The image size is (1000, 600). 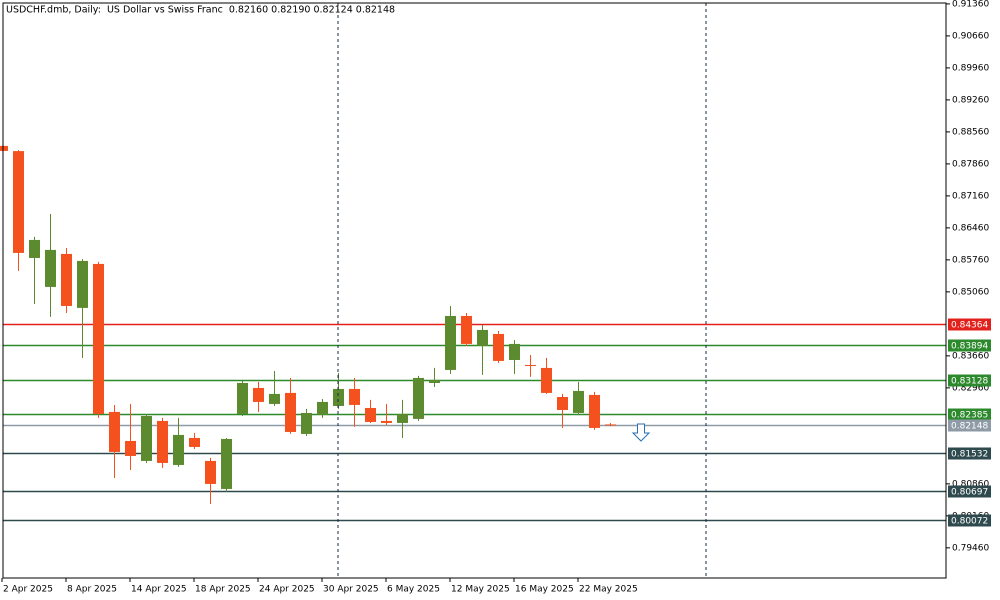 What do you see at coordinates (970, 132) in the screenshot?
I see `y-tick-label: 0.88560` at bounding box center [970, 132].